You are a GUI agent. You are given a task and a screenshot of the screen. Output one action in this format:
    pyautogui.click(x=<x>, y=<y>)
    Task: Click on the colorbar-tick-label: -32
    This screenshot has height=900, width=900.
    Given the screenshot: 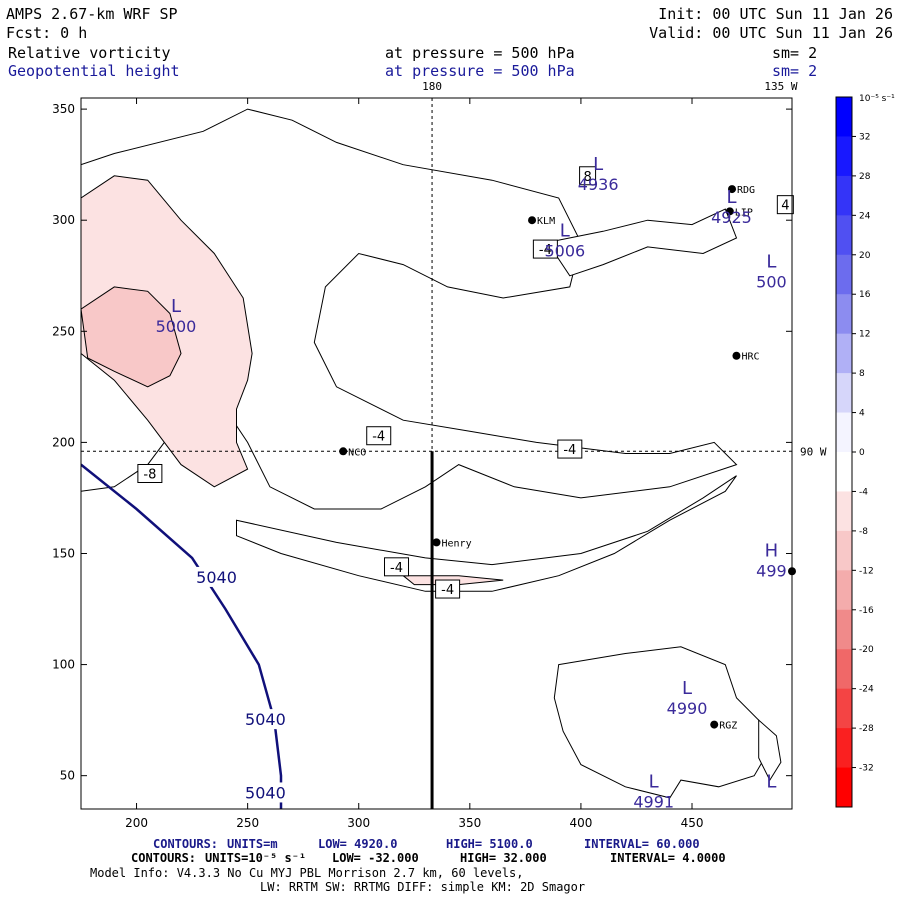 What is the action you would take?
    pyautogui.click(x=866, y=769)
    